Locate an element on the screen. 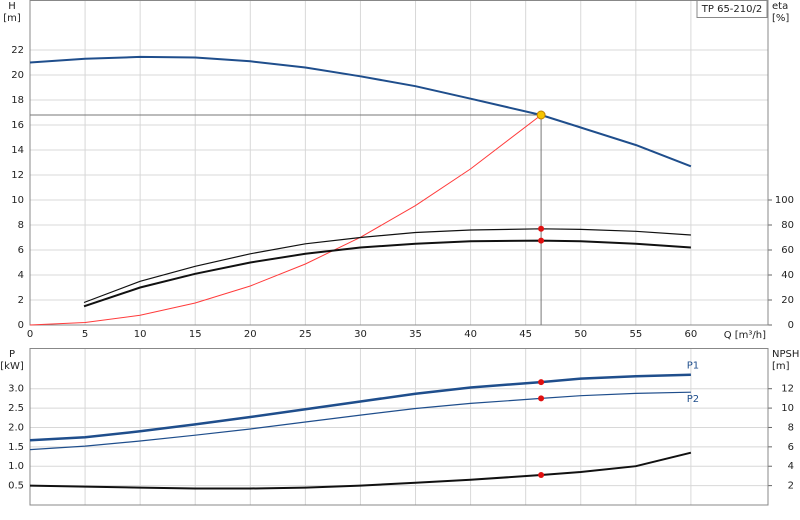 The height and width of the screenshot is (520, 800). y2-tick-label: 4 is located at coordinates (791, 466).